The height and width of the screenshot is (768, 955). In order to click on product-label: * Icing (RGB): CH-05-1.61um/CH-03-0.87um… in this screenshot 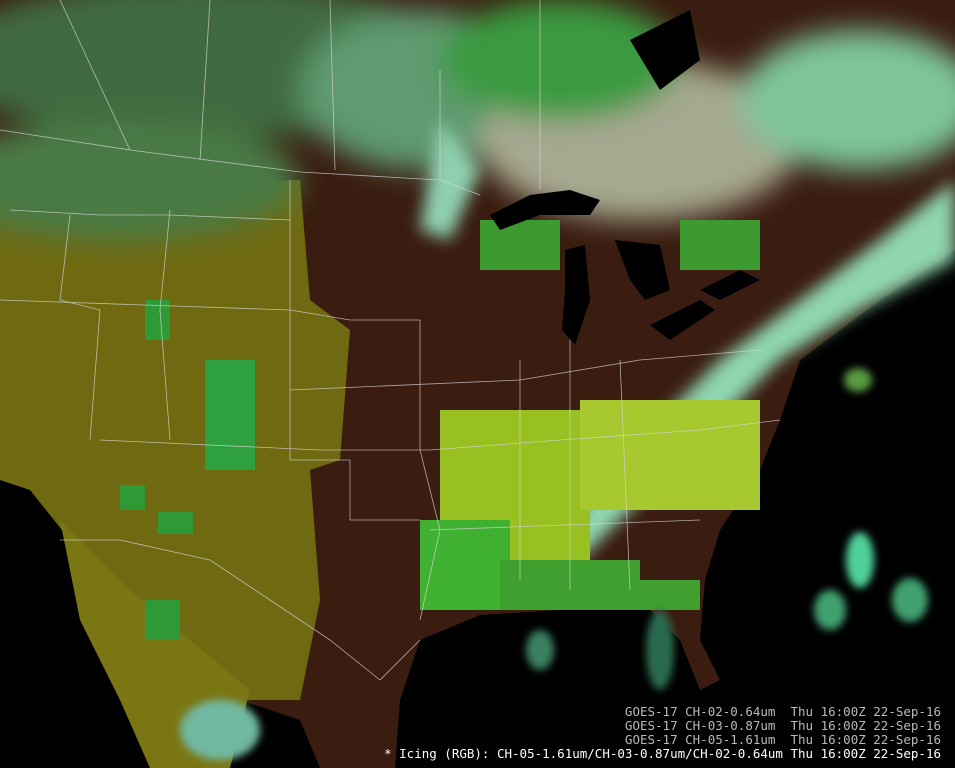, I will do `click(662, 753)`.